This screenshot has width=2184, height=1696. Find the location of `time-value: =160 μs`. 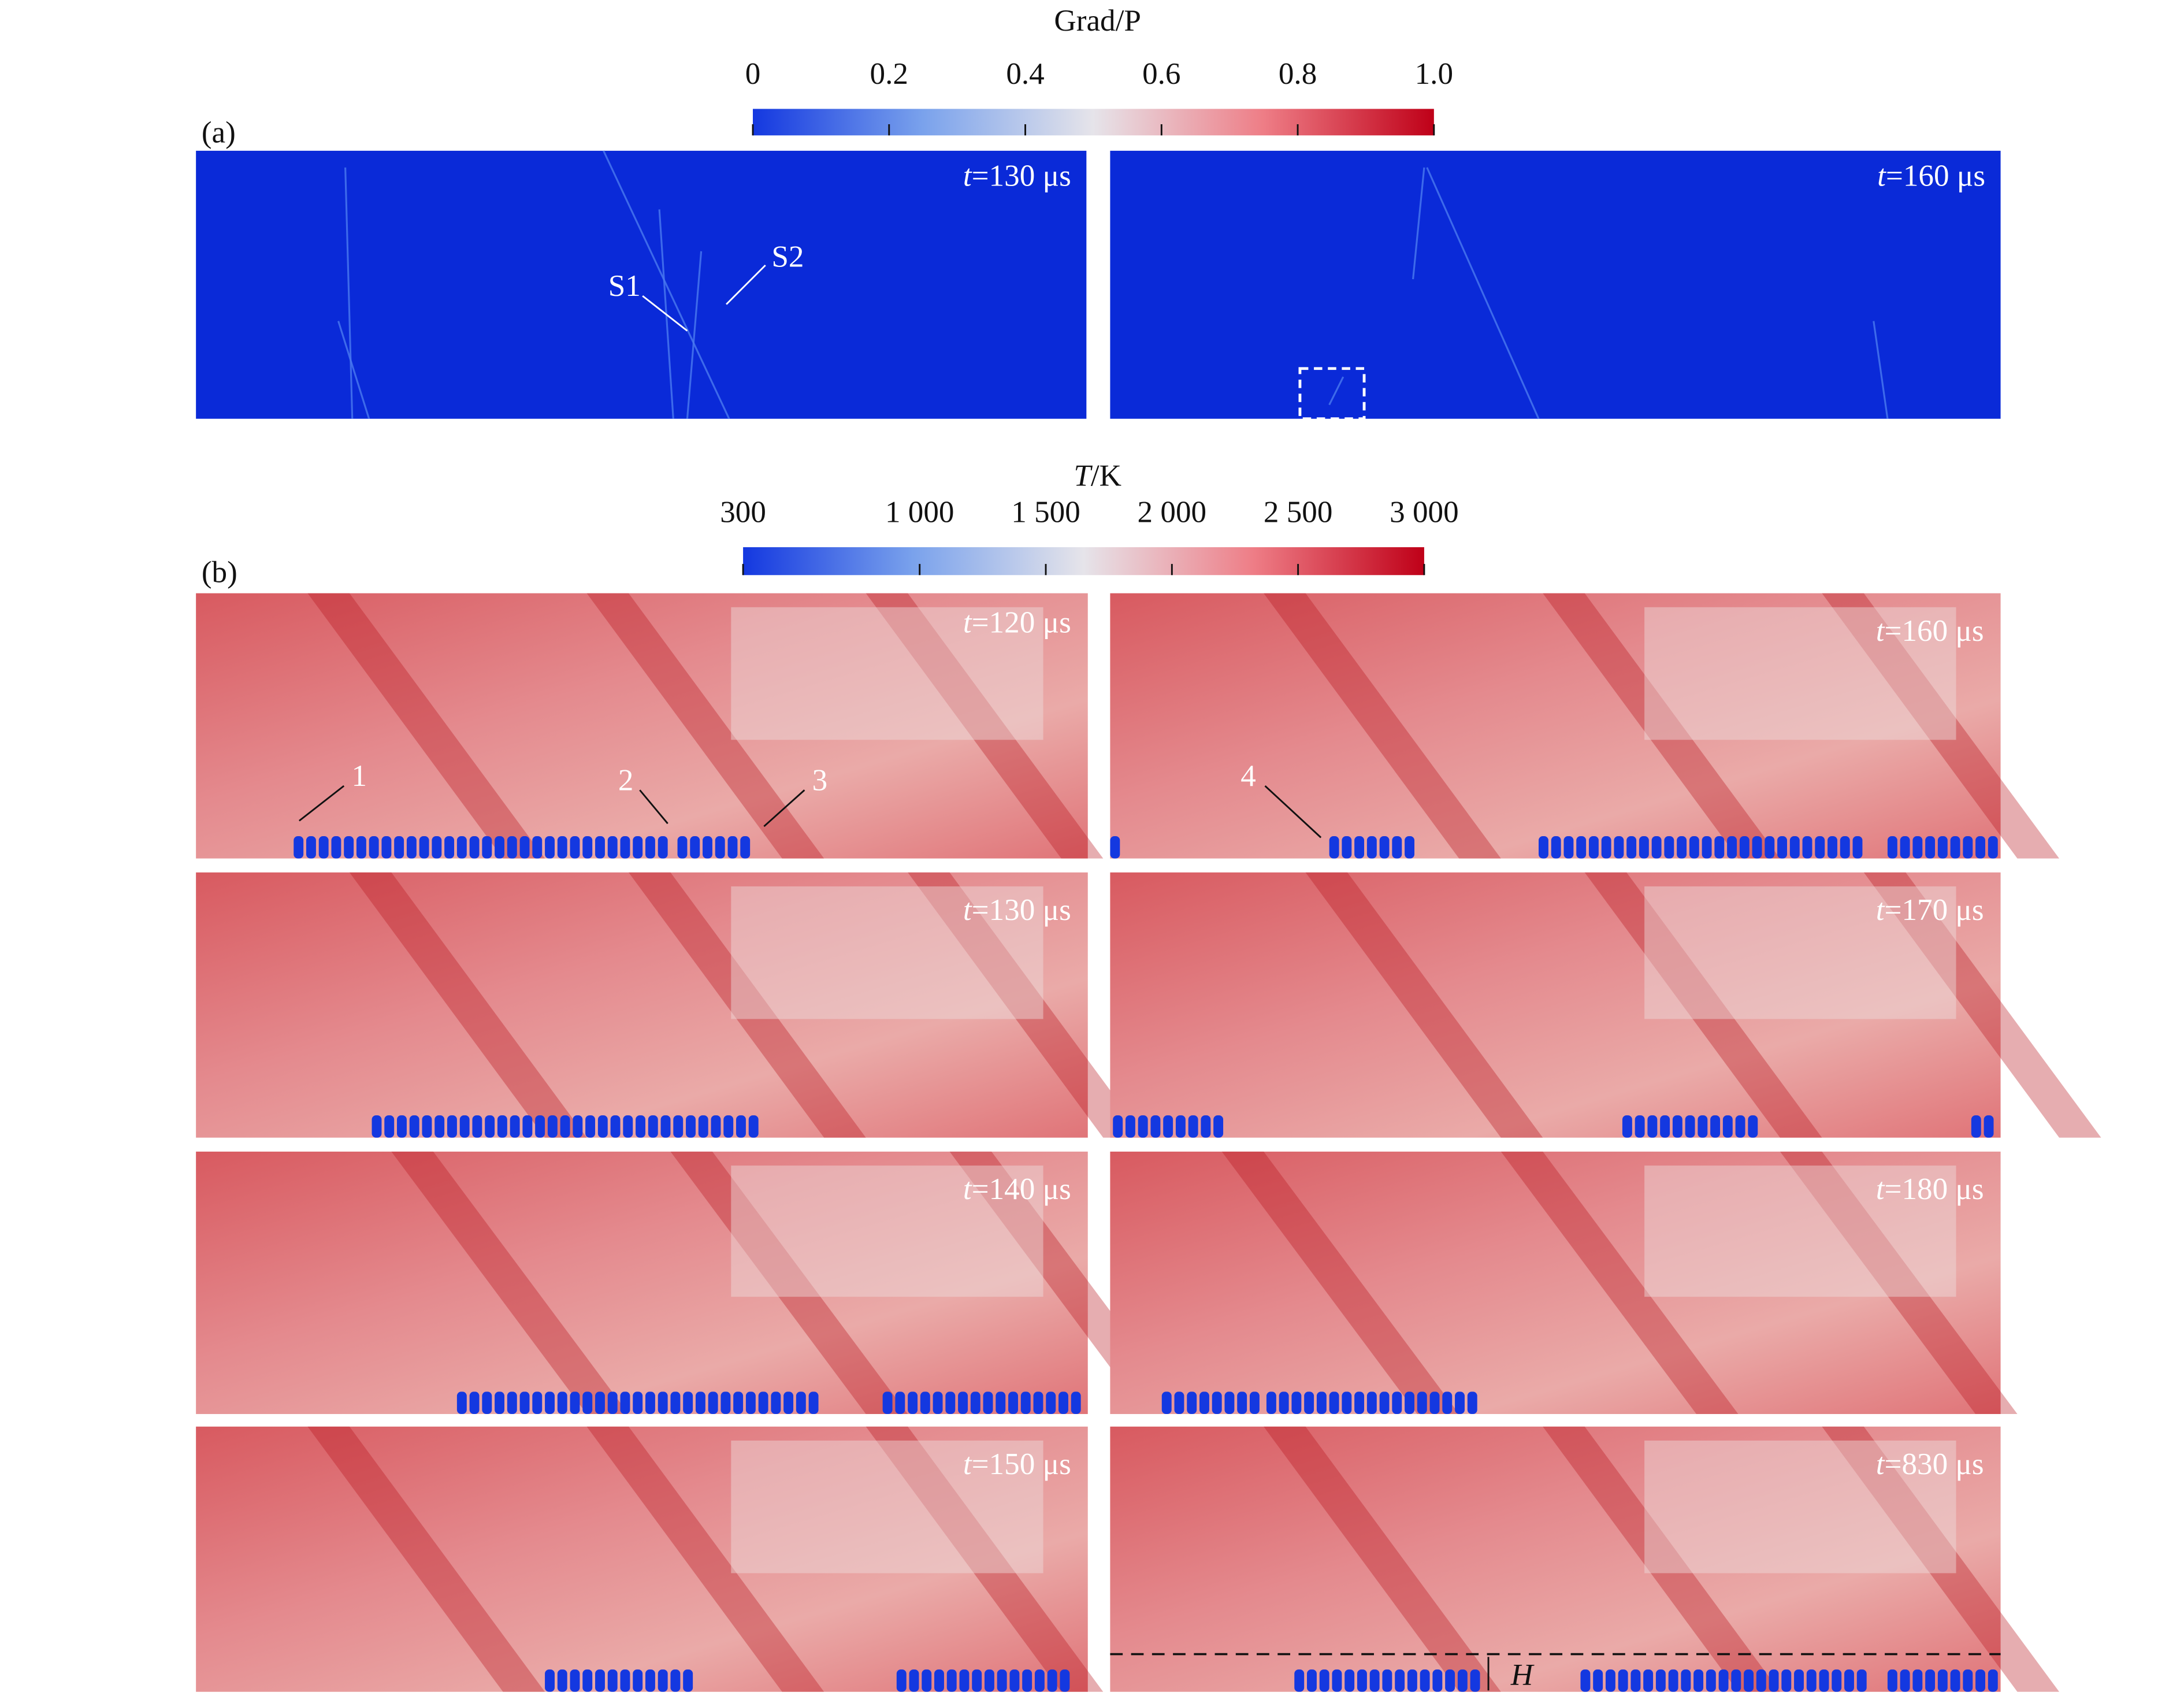

time-value: =160 μs is located at coordinates (1935, 175).